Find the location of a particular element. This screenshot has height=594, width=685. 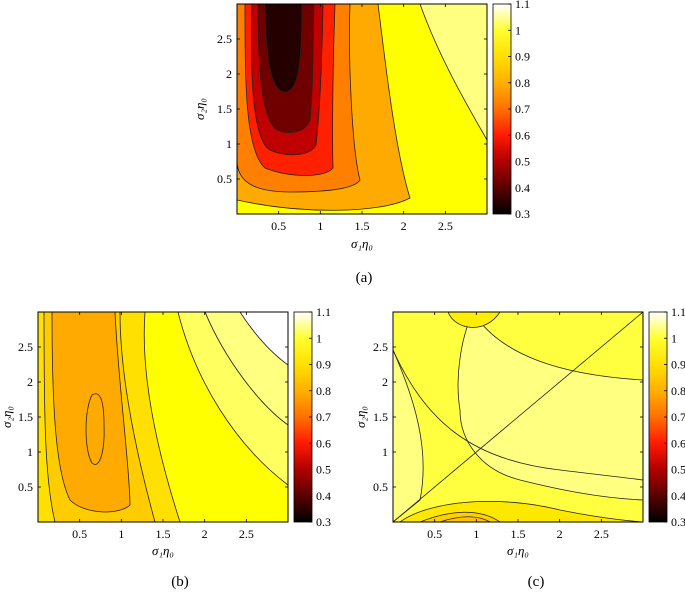

contour-plot-b is located at coordinates (163, 417).